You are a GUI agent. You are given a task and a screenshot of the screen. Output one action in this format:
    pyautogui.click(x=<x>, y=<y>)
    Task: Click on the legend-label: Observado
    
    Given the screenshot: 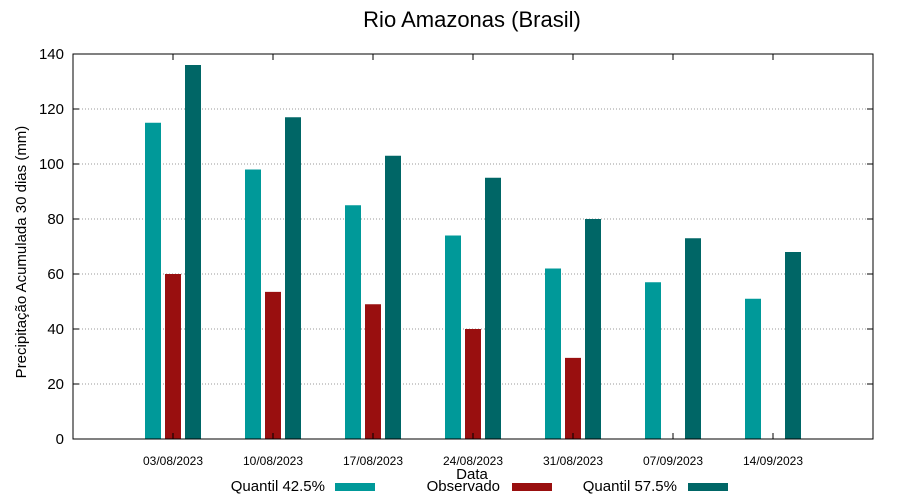 What is the action you would take?
    pyautogui.click(x=463, y=486)
    